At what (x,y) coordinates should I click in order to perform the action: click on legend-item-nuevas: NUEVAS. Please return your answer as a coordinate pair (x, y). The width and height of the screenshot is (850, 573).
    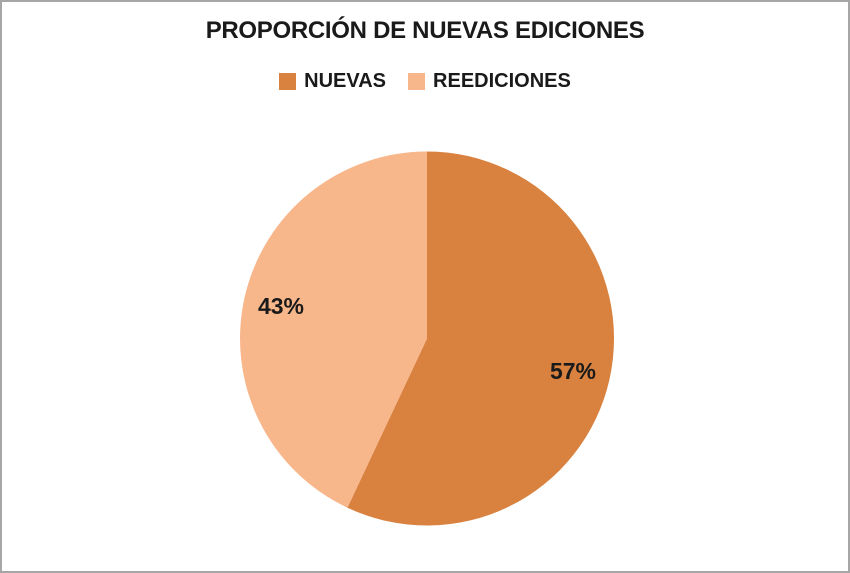
    Looking at the image, I should click on (332, 81).